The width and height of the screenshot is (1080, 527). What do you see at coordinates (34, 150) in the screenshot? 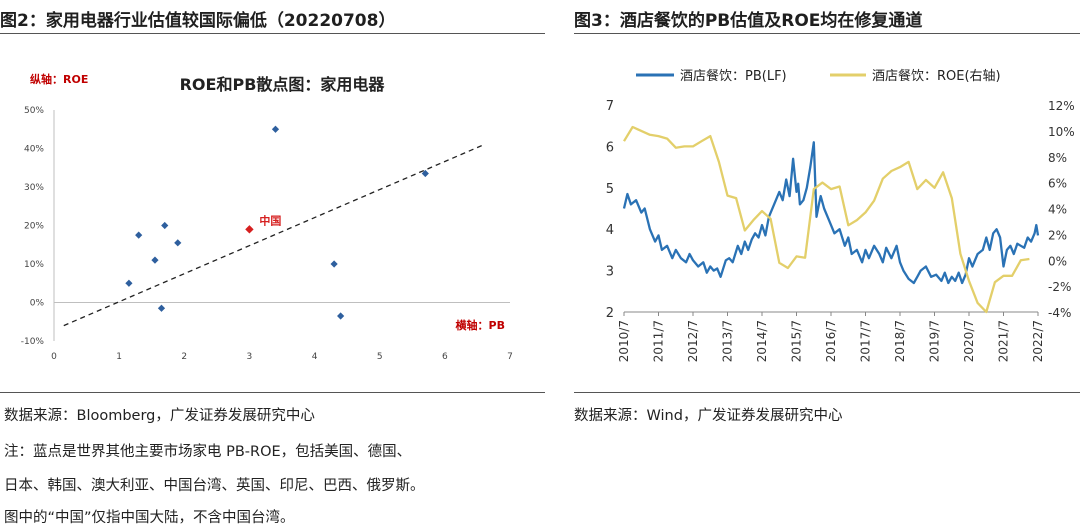
I see `scatter-y-tick-label: 40%` at bounding box center [34, 150].